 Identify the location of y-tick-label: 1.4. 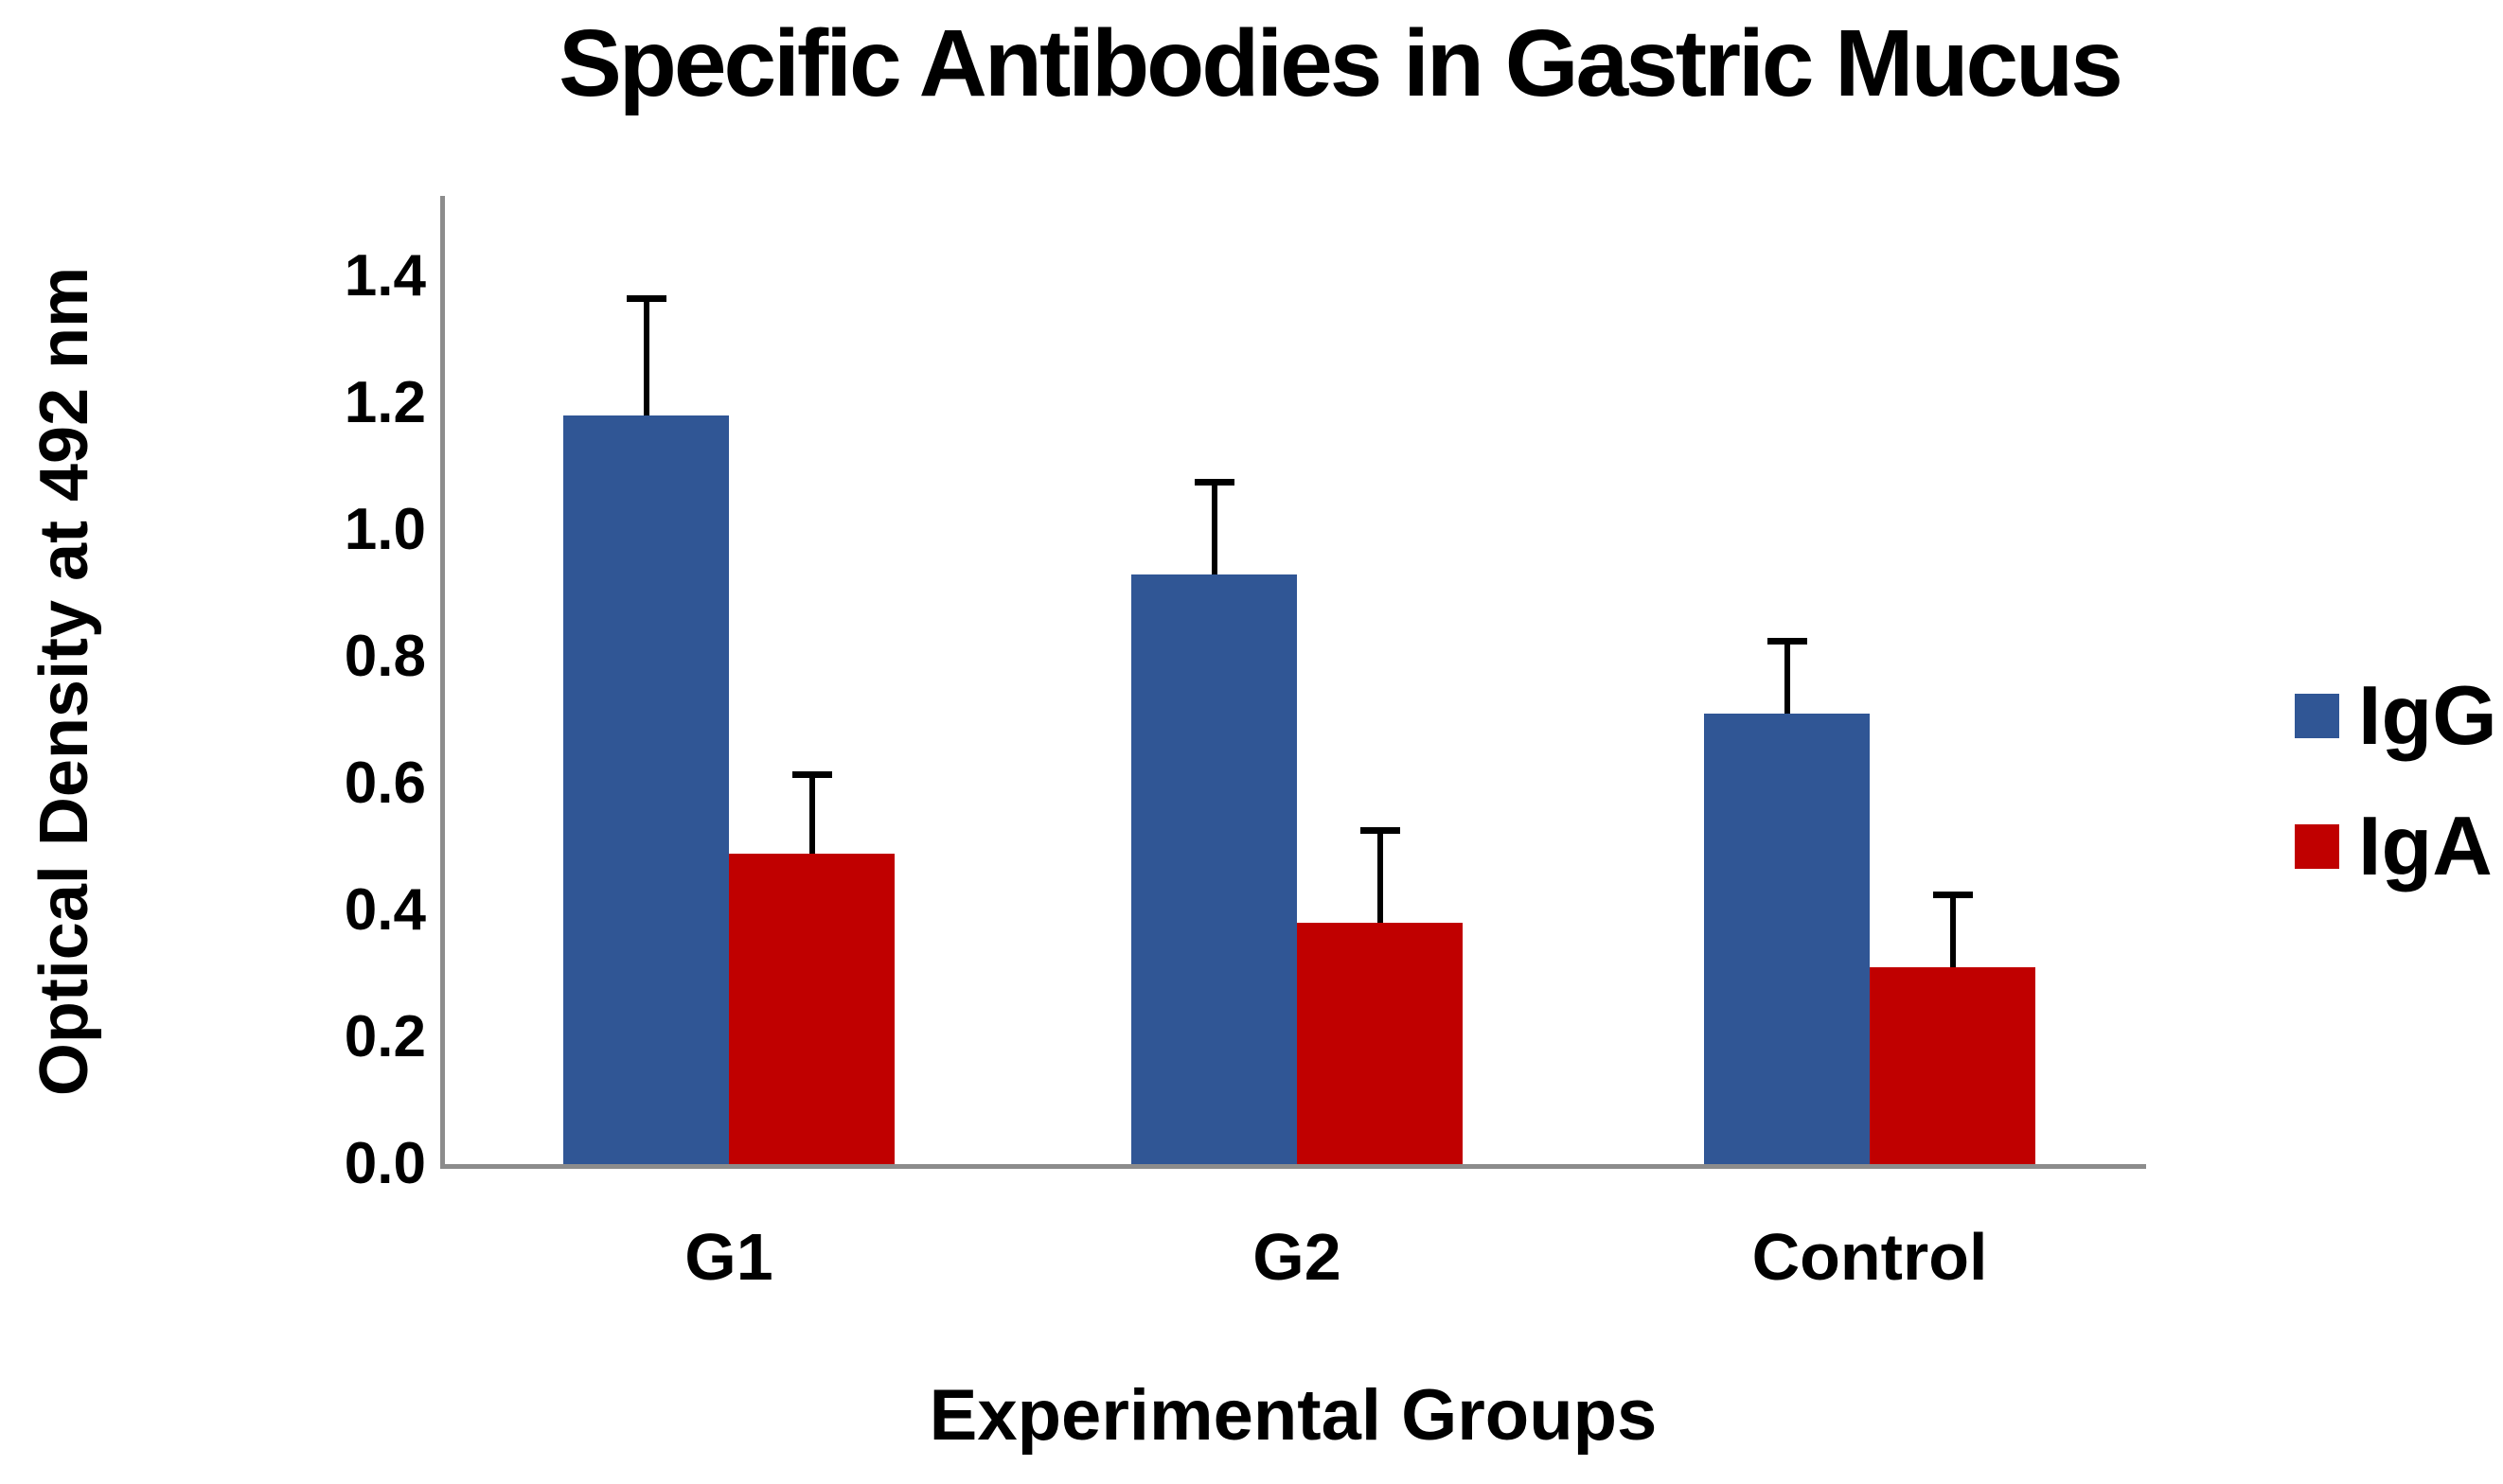
(385, 276).